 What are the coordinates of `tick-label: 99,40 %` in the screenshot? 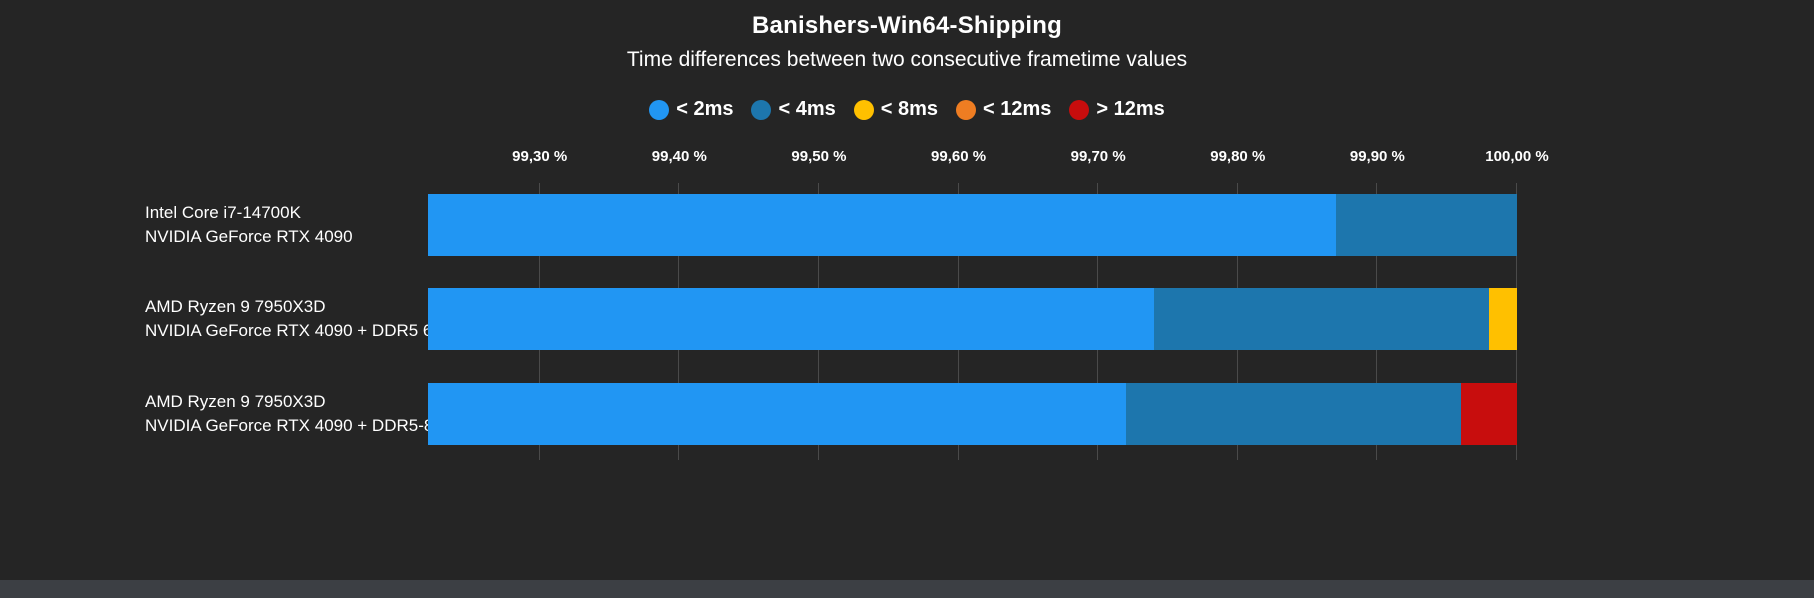 It's located at (679, 156).